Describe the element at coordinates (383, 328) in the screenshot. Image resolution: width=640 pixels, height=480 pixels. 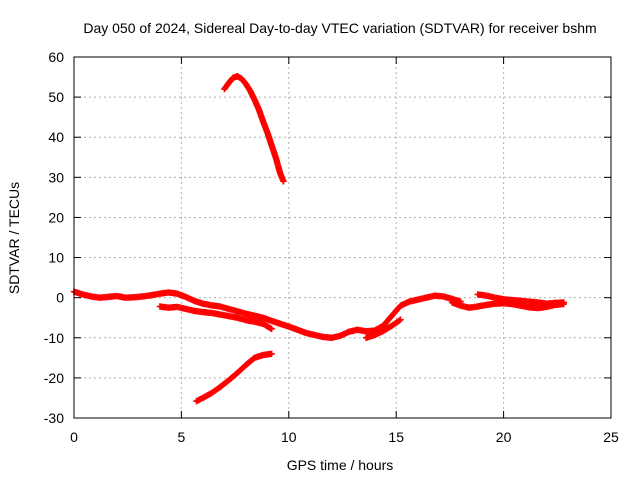
I see `series-mid-branch` at that location.